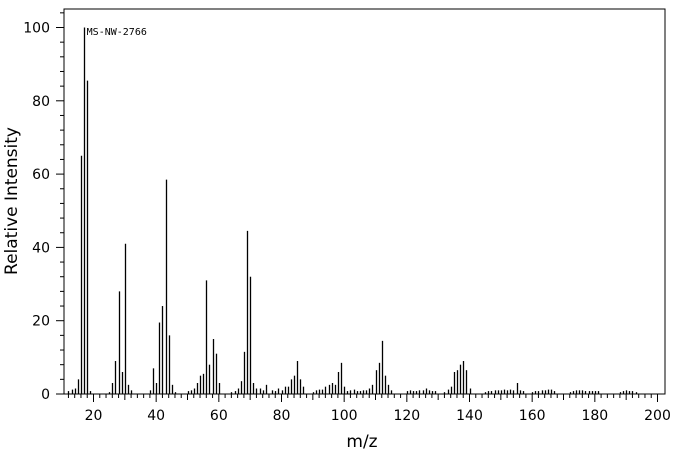 This screenshot has width=676, height=455. What do you see at coordinates (12, 201) in the screenshot?
I see `y-axis-title: Relative Intensity` at bounding box center [12, 201].